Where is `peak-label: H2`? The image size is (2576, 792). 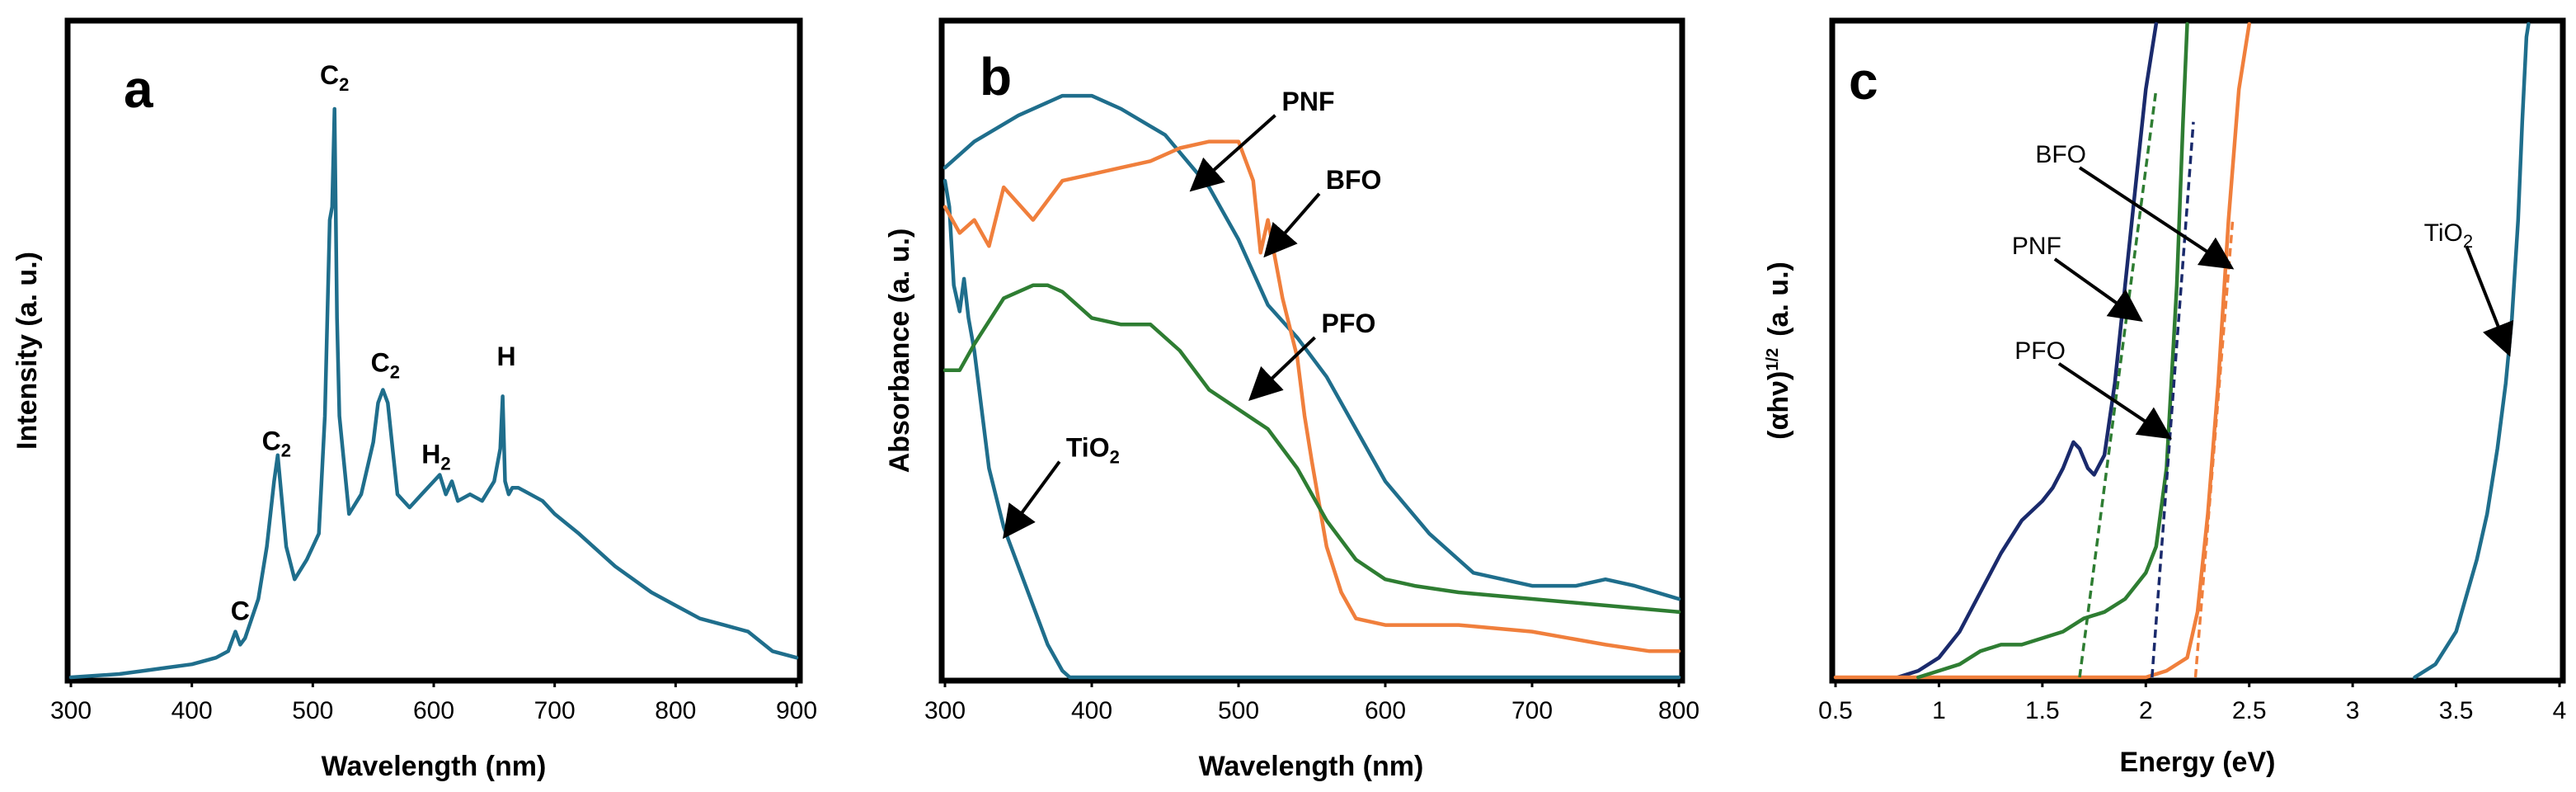 peak-label: H2 is located at coordinates (435, 457).